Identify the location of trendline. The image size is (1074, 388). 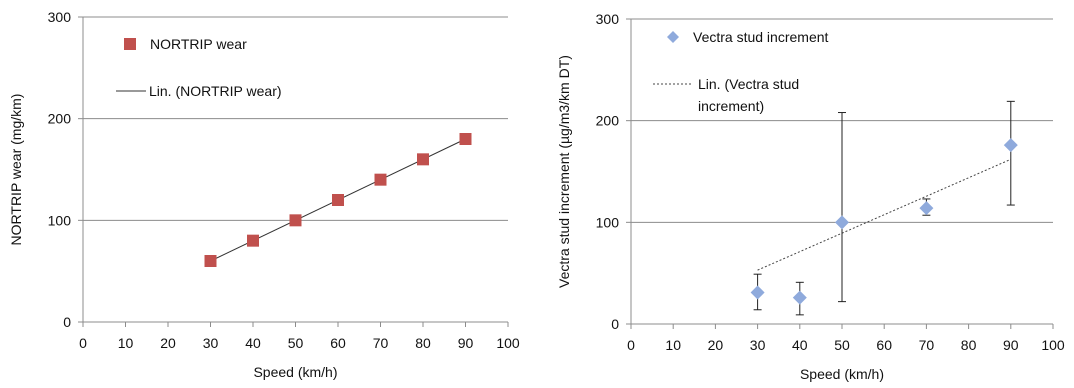
(884, 214).